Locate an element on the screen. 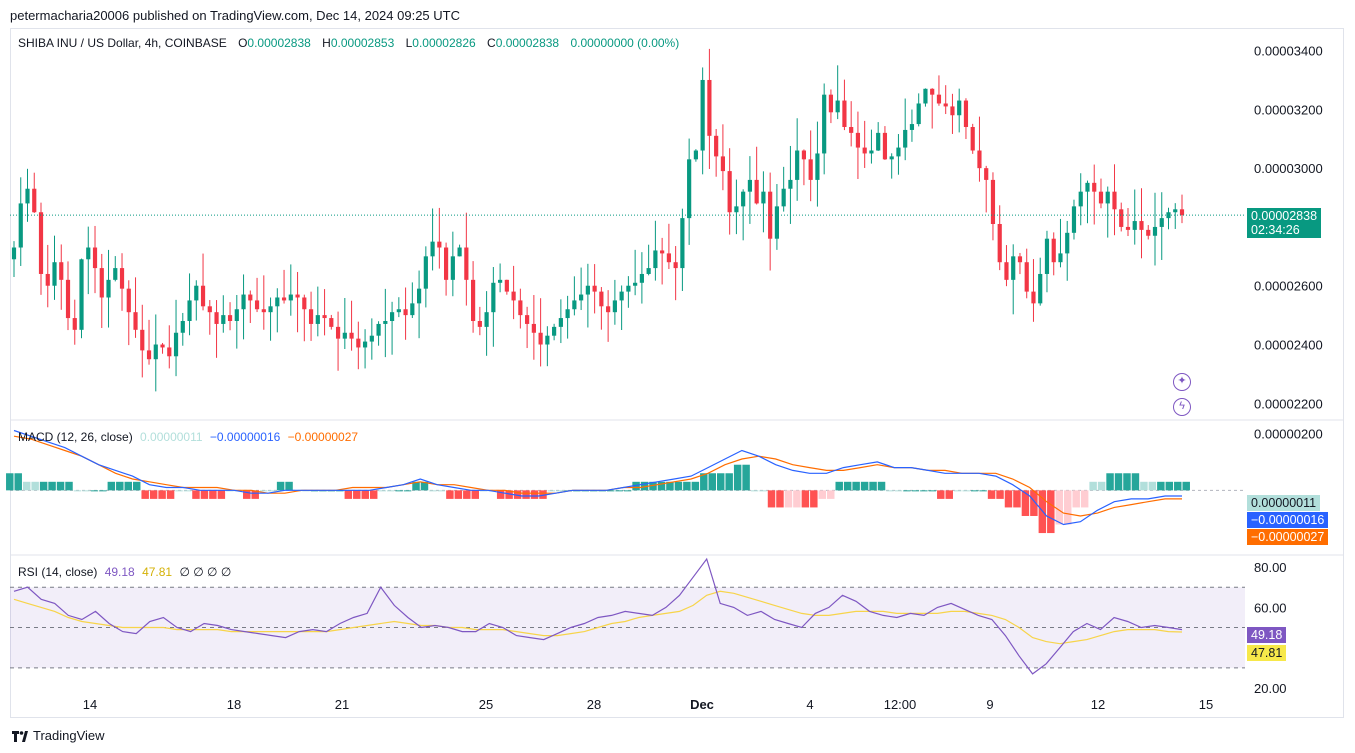 The width and height of the screenshot is (1355, 753). open-value: 0.00002838 is located at coordinates (279, 43).